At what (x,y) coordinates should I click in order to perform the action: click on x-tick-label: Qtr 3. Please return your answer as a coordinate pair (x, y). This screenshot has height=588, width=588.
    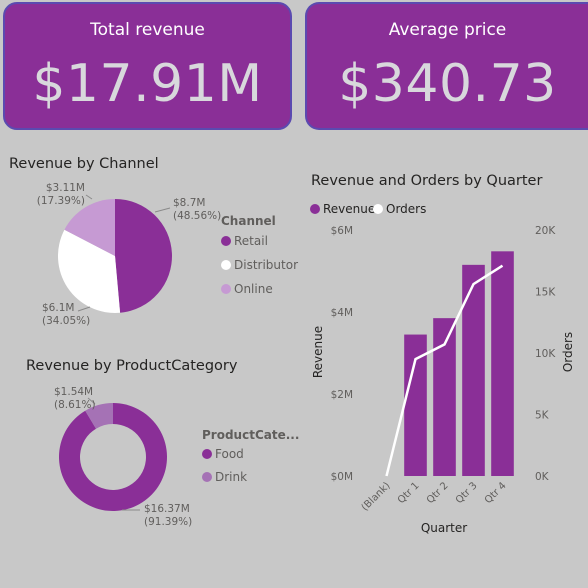
    Looking at the image, I should click on (467, 493).